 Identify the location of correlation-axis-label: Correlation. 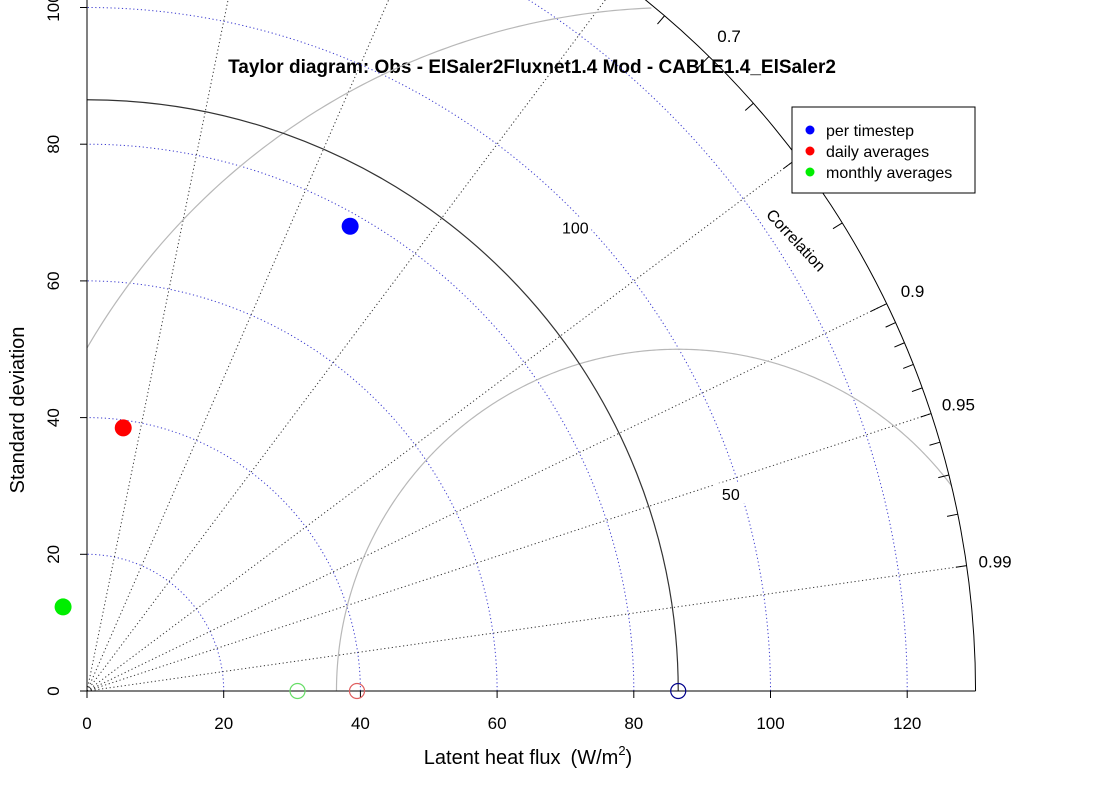
(795, 241).